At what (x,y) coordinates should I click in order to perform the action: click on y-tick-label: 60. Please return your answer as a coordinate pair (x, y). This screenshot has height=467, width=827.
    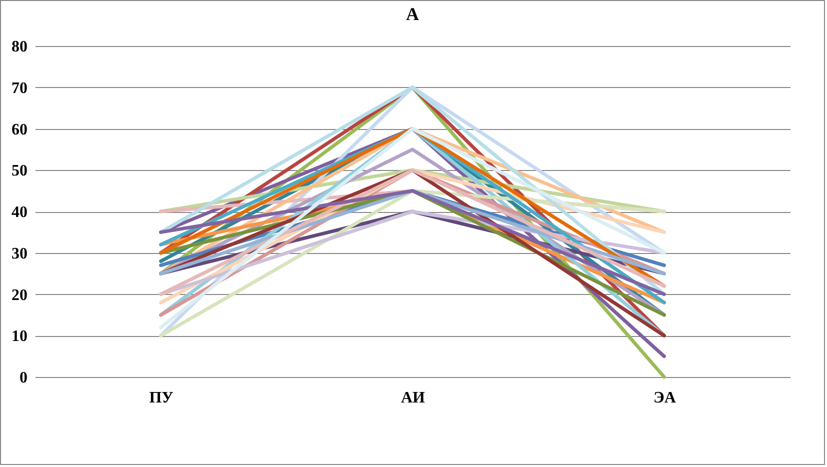
    Looking at the image, I should click on (20, 129).